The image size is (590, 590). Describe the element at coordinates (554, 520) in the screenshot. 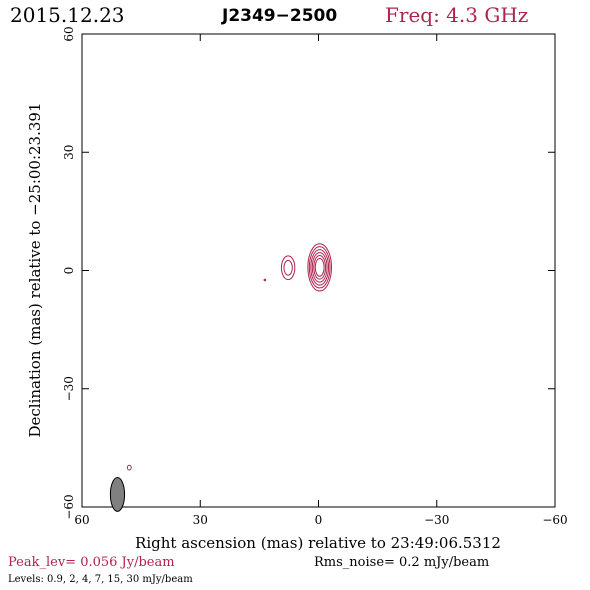

I see `x-tick-label: −60` at that location.